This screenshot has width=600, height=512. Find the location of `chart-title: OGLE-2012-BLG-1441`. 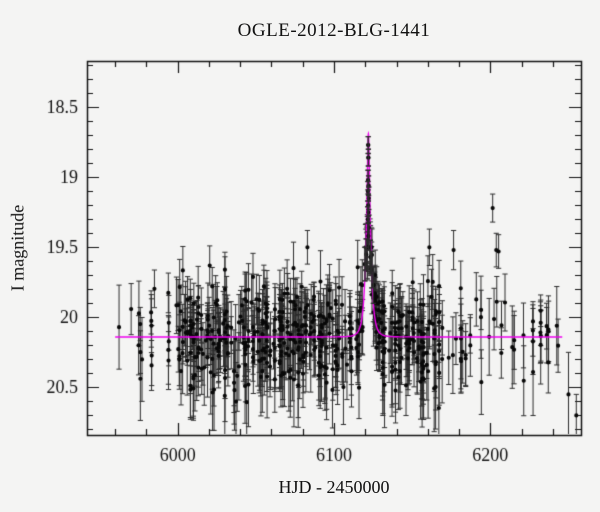

chart-title: OGLE-2012-BLG-1441 is located at coordinates (334, 30).